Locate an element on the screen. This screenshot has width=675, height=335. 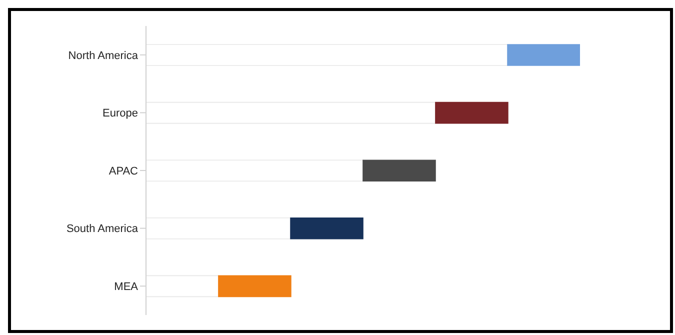
y-tick-label: Europe is located at coordinates (120, 114).